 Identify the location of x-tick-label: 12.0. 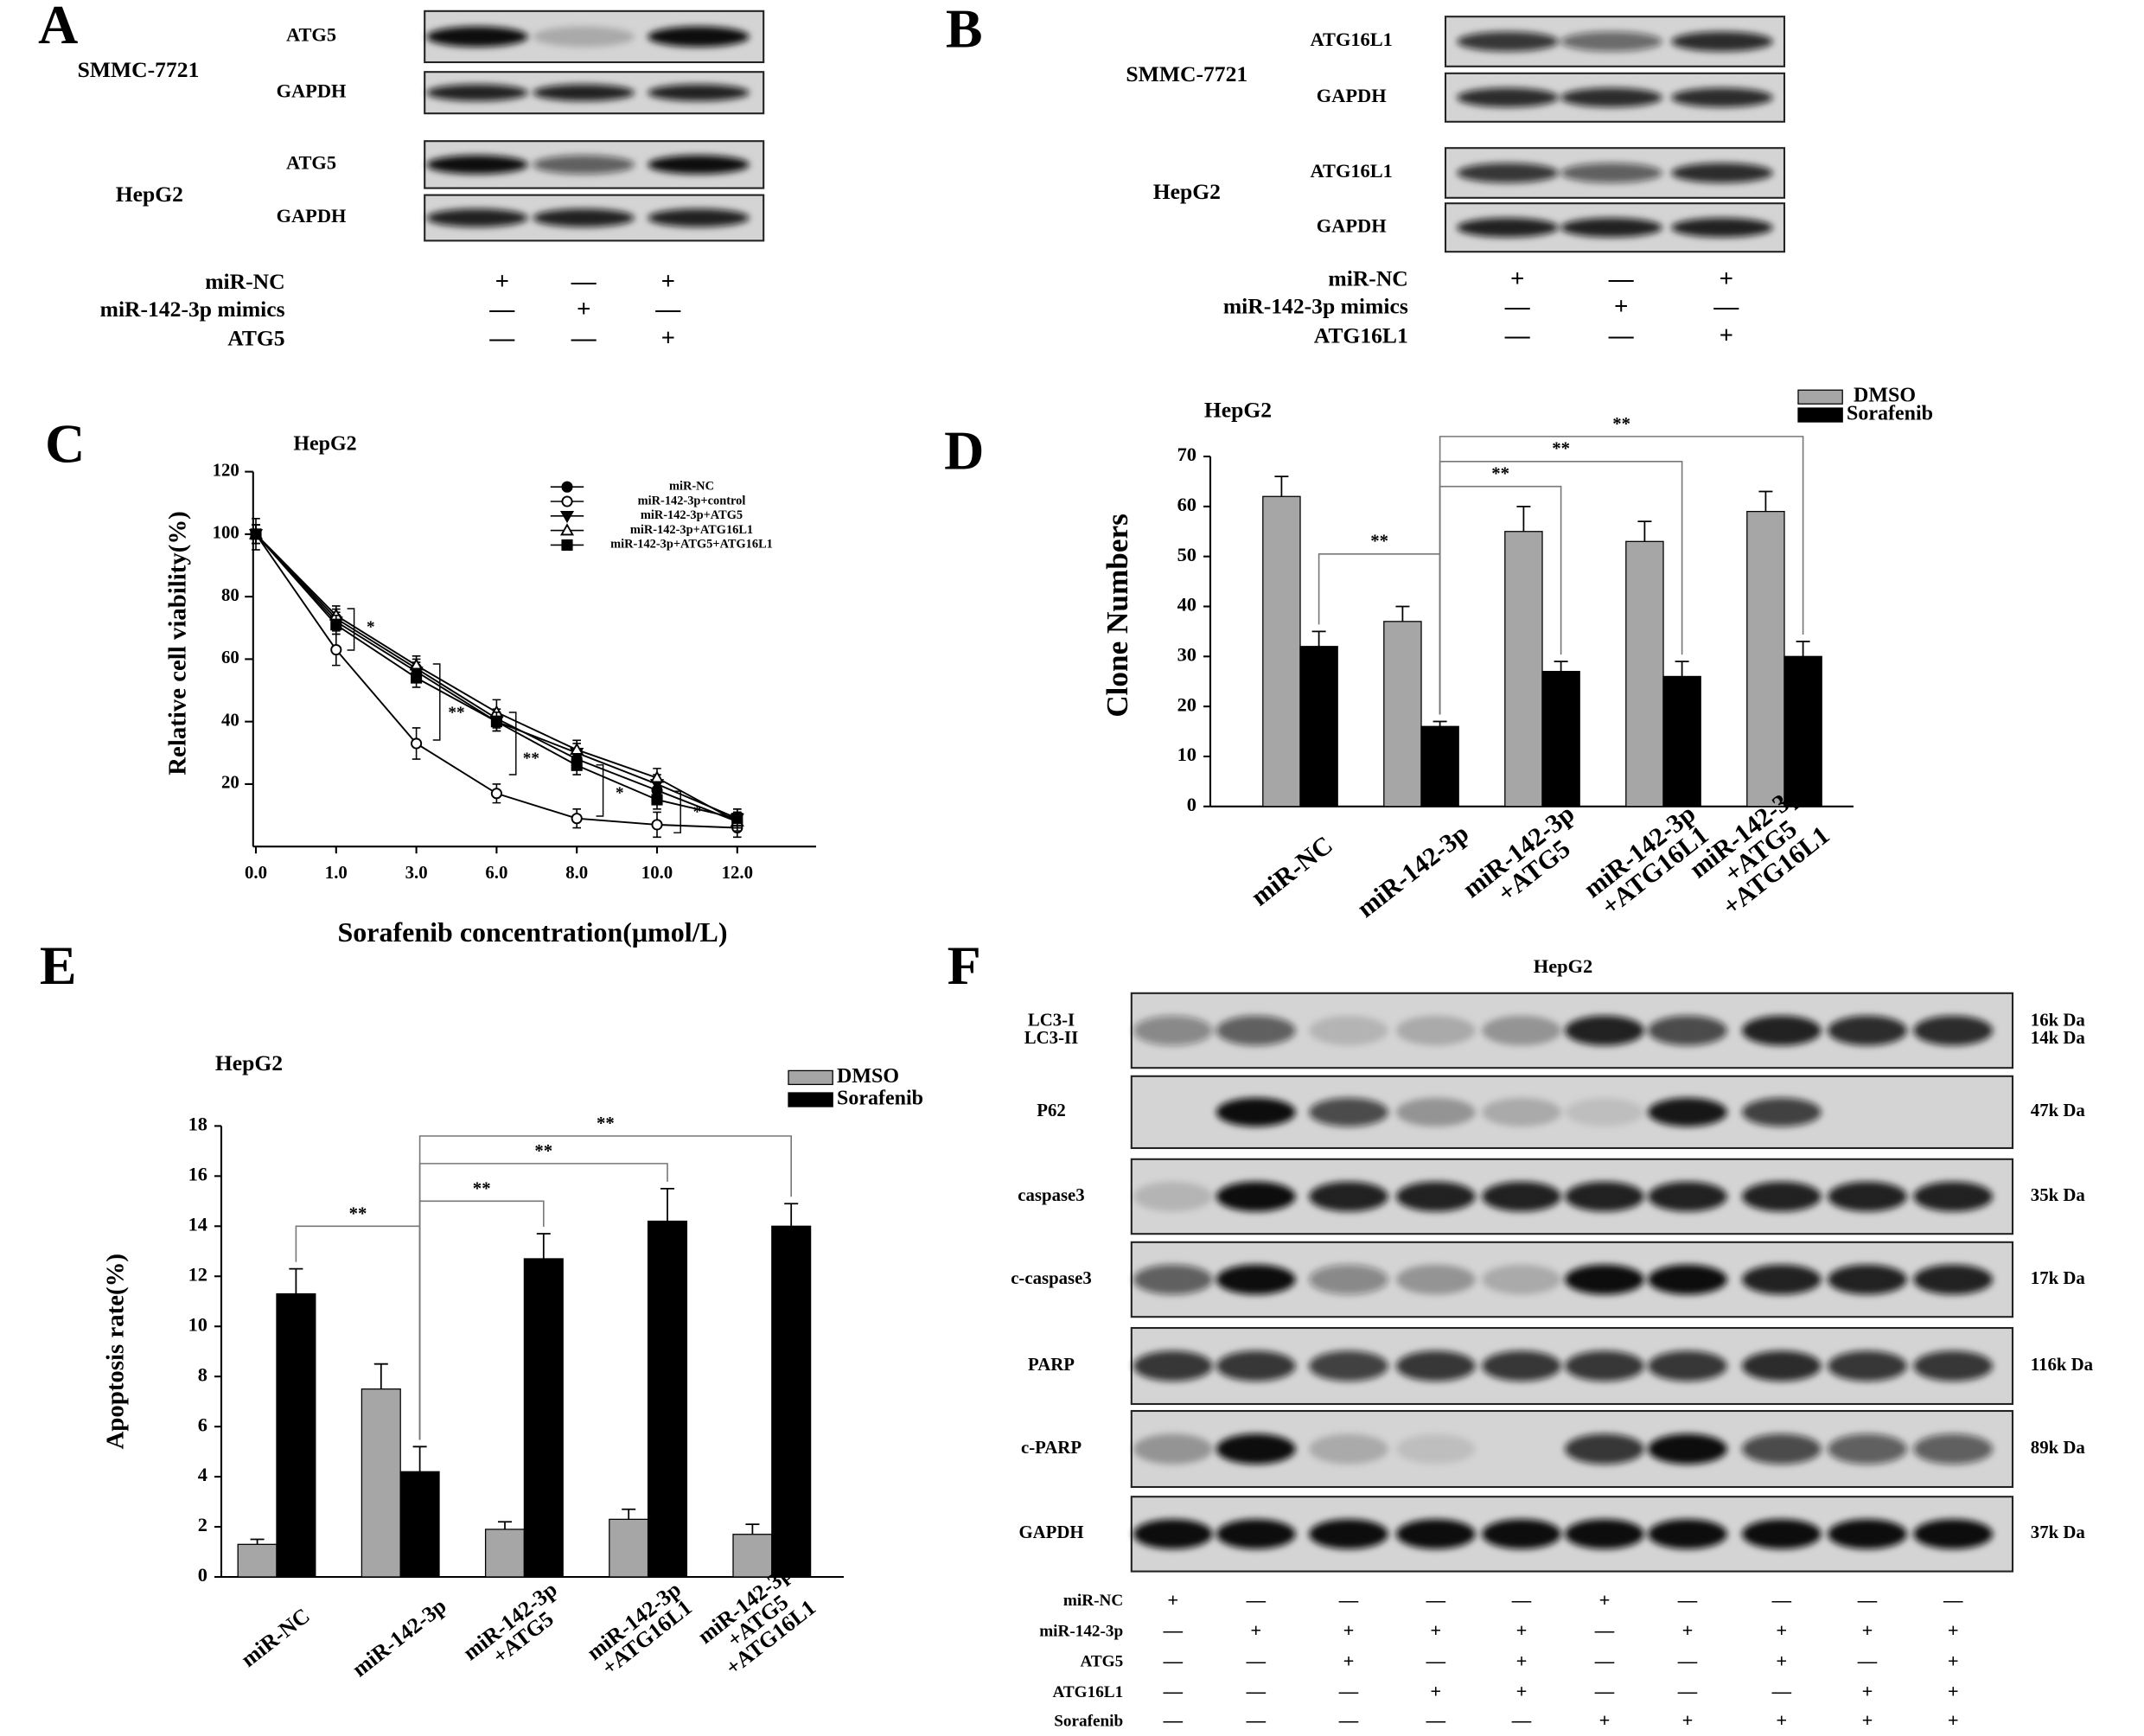
(737, 873).